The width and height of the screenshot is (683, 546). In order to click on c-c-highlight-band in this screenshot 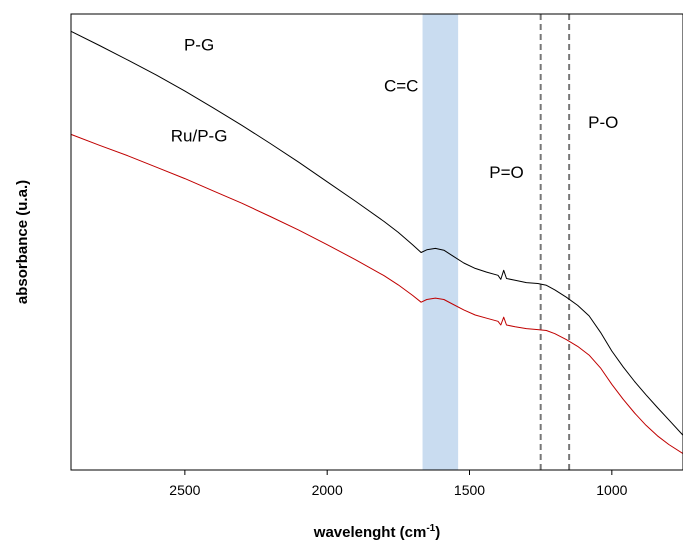, I will do `click(440, 242)`.